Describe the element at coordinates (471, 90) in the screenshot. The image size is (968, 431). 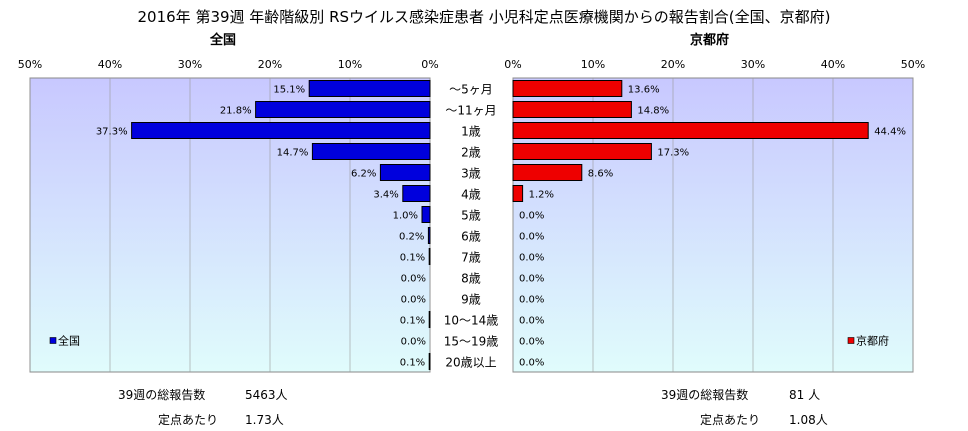
I see `category-label: ～5ヶ月` at that location.